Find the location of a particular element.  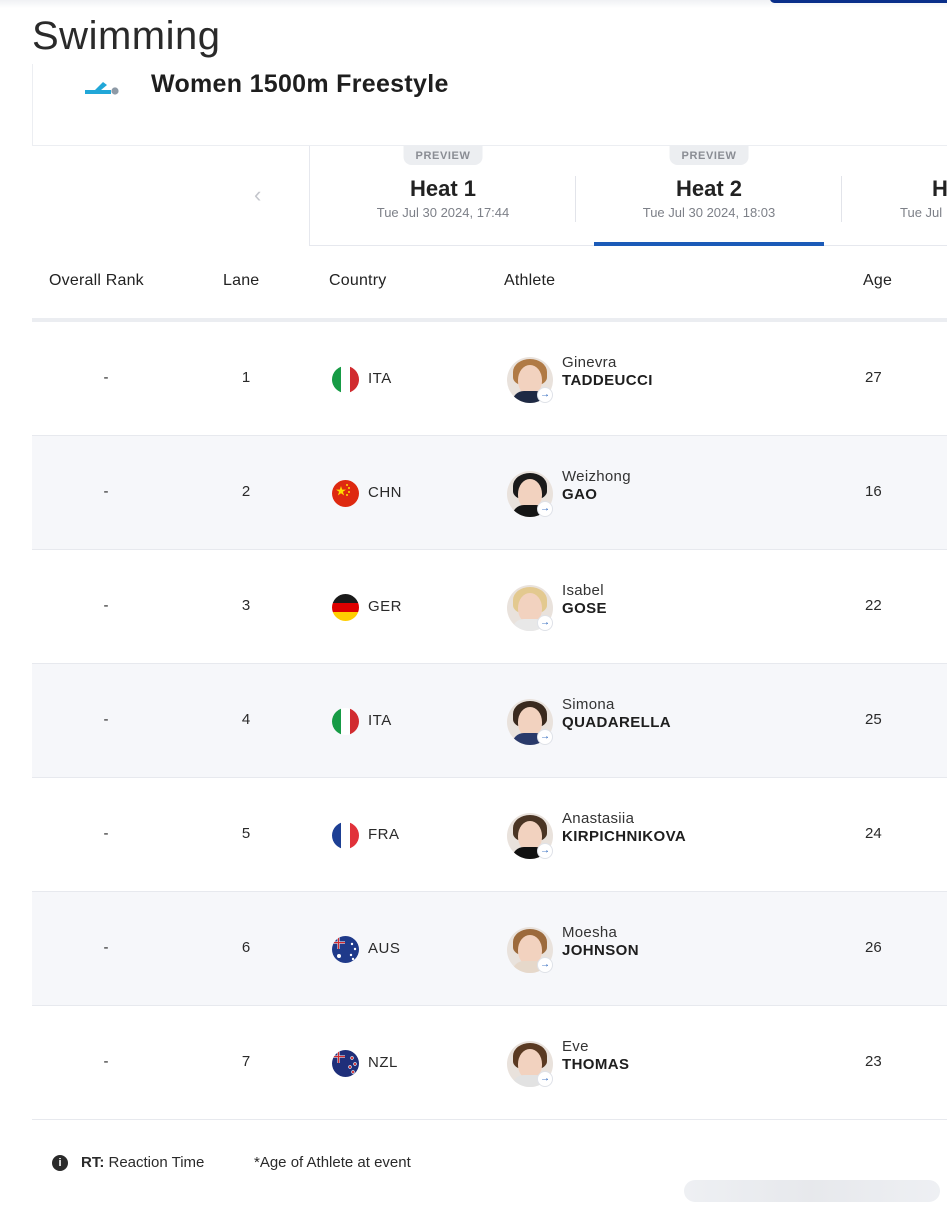

heat-name: Heat 2 is located at coordinates (709, 188).